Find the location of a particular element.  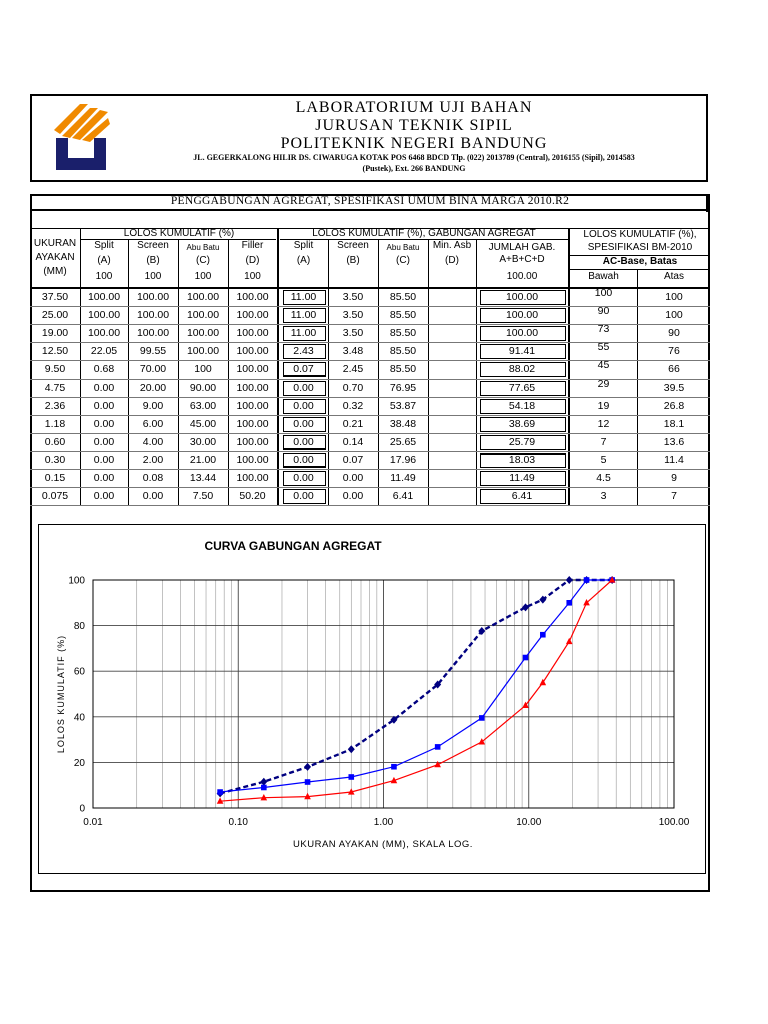

table-cell-spec-bawah: 4.5 is located at coordinates (603, 478).